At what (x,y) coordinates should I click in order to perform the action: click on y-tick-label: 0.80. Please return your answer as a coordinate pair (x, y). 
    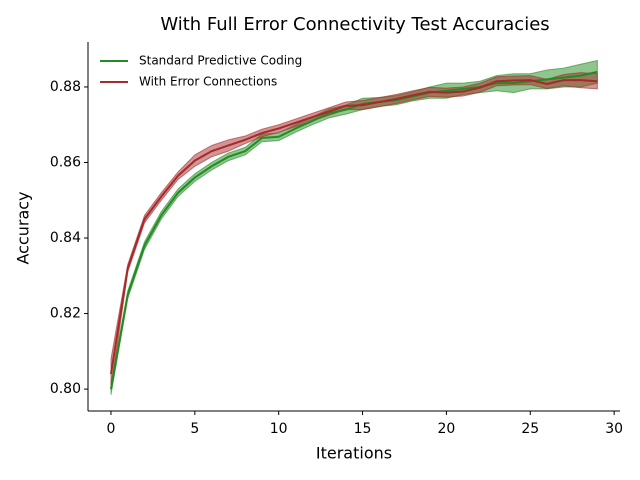
    Looking at the image, I should click on (65, 389).